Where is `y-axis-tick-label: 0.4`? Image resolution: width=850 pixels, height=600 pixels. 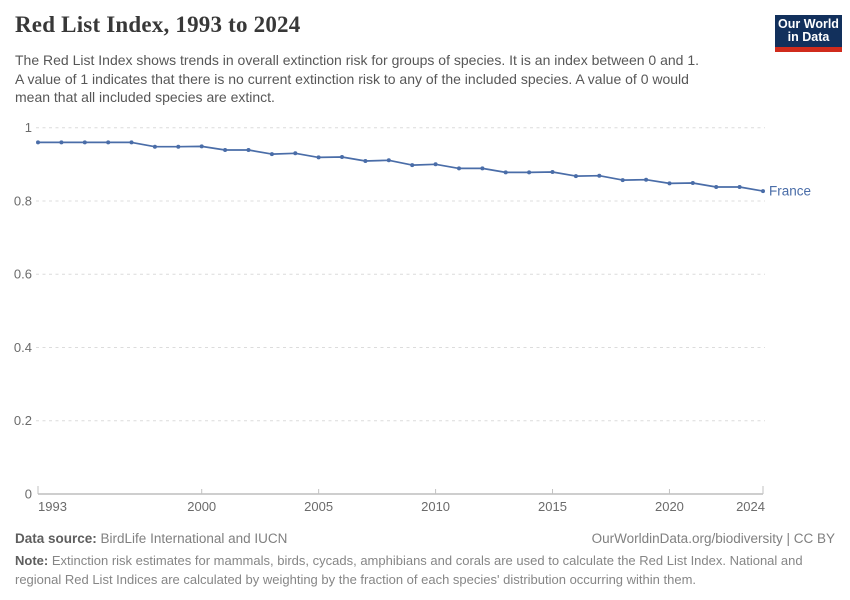 y-axis-tick-label: 0.4 is located at coordinates (23, 347).